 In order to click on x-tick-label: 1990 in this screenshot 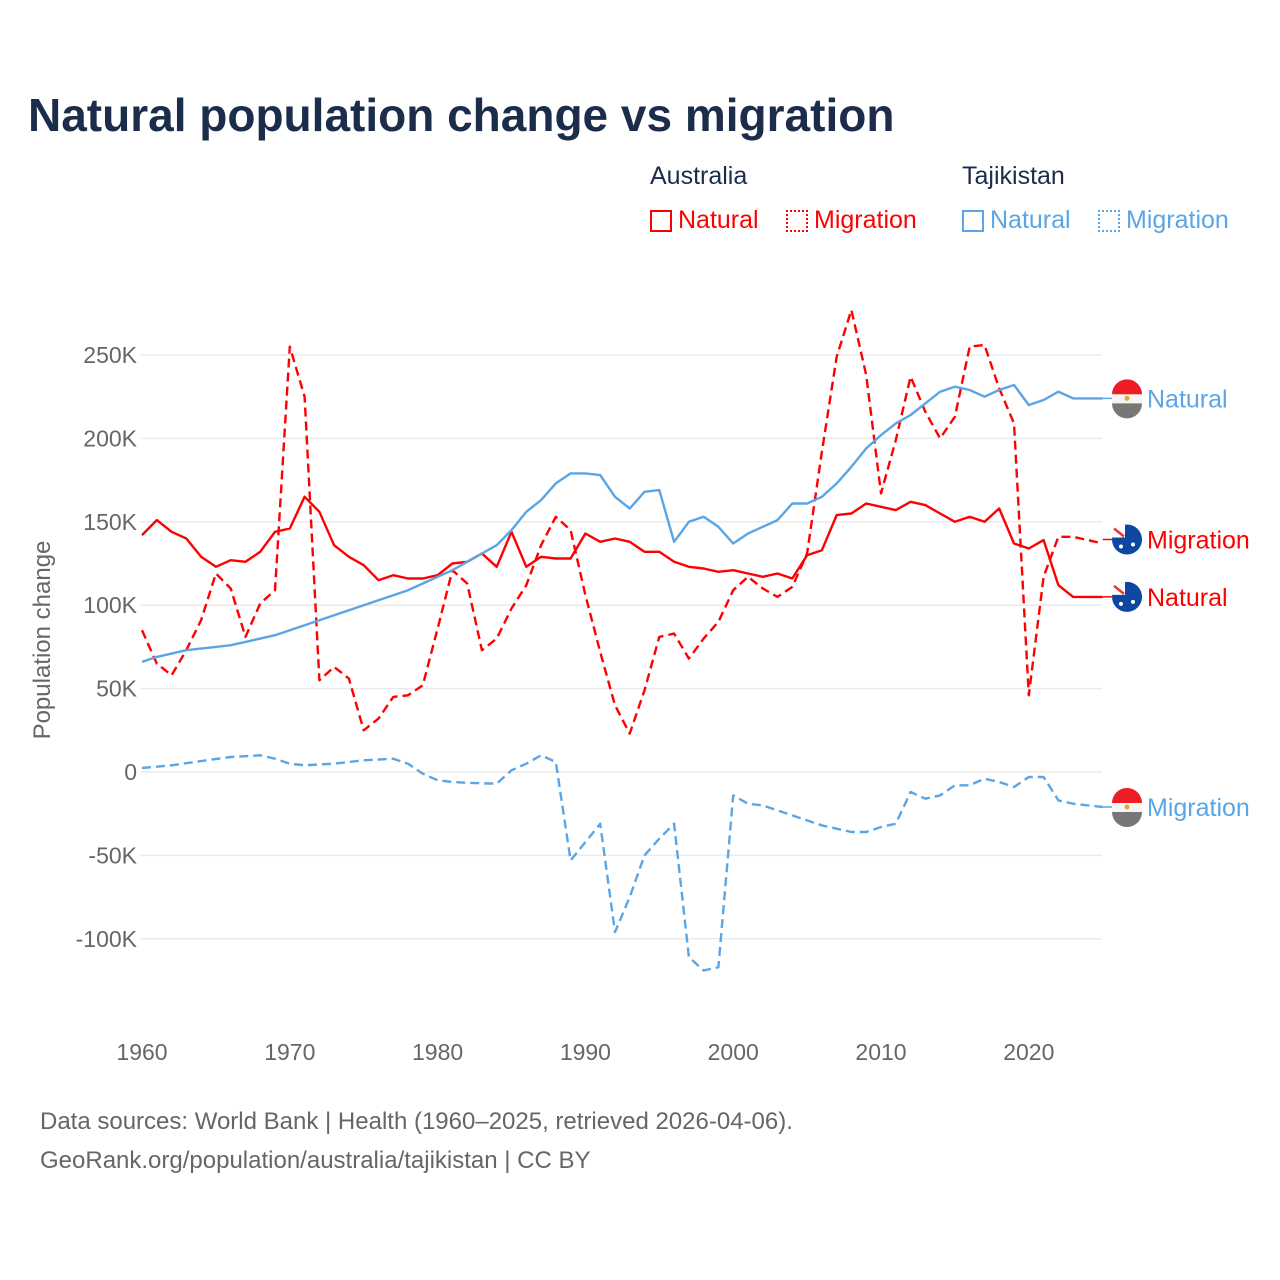, I will do `click(585, 1052)`.